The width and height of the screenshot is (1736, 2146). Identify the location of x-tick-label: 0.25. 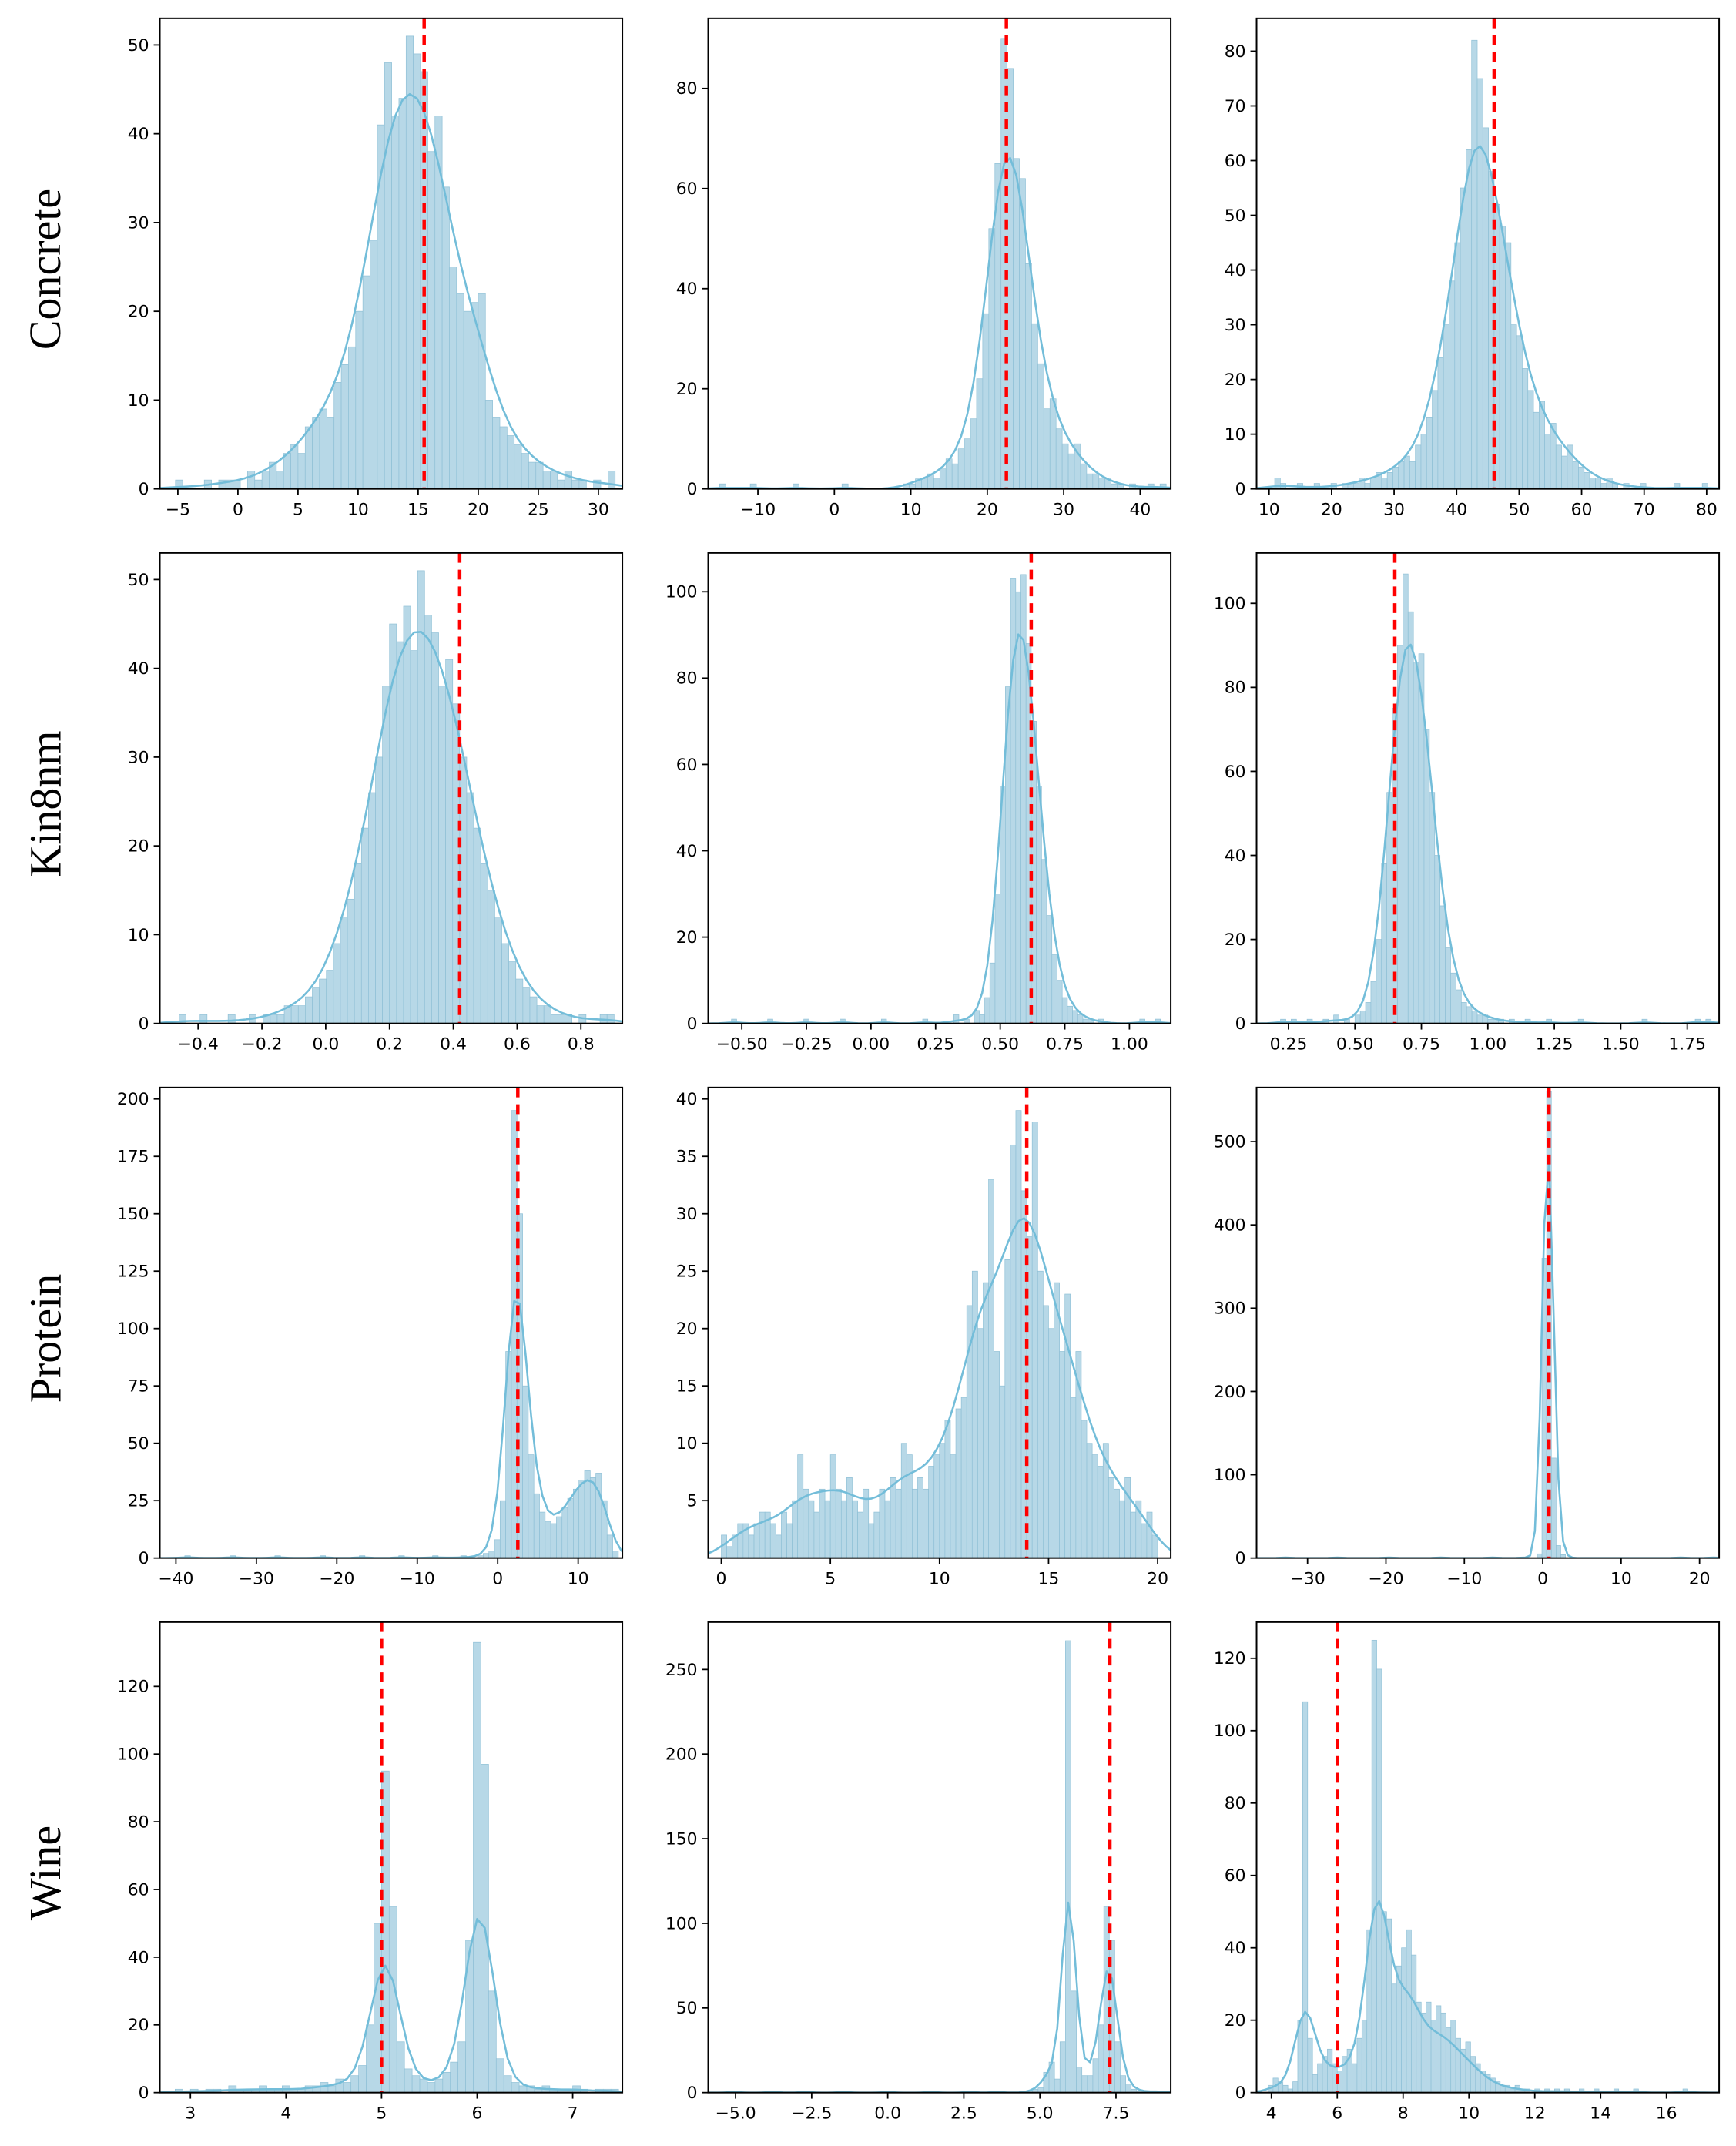
(935, 1044).